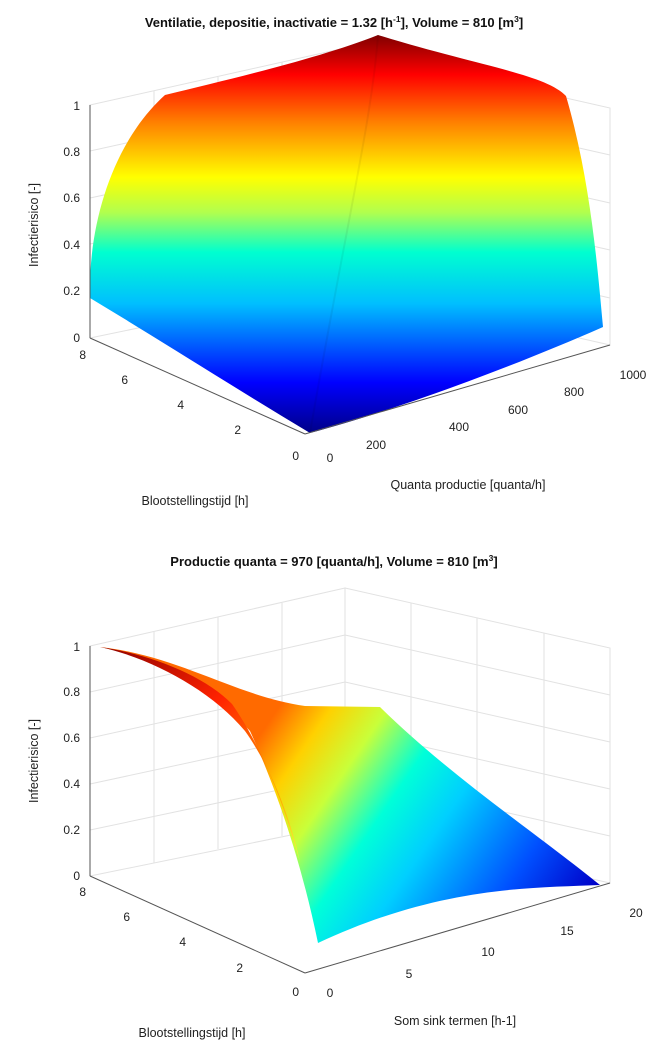 This screenshot has width=669, height=1052. Describe the element at coordinates (376, 445) in the screenshot. I see `x-tick-label: 200` at that location.